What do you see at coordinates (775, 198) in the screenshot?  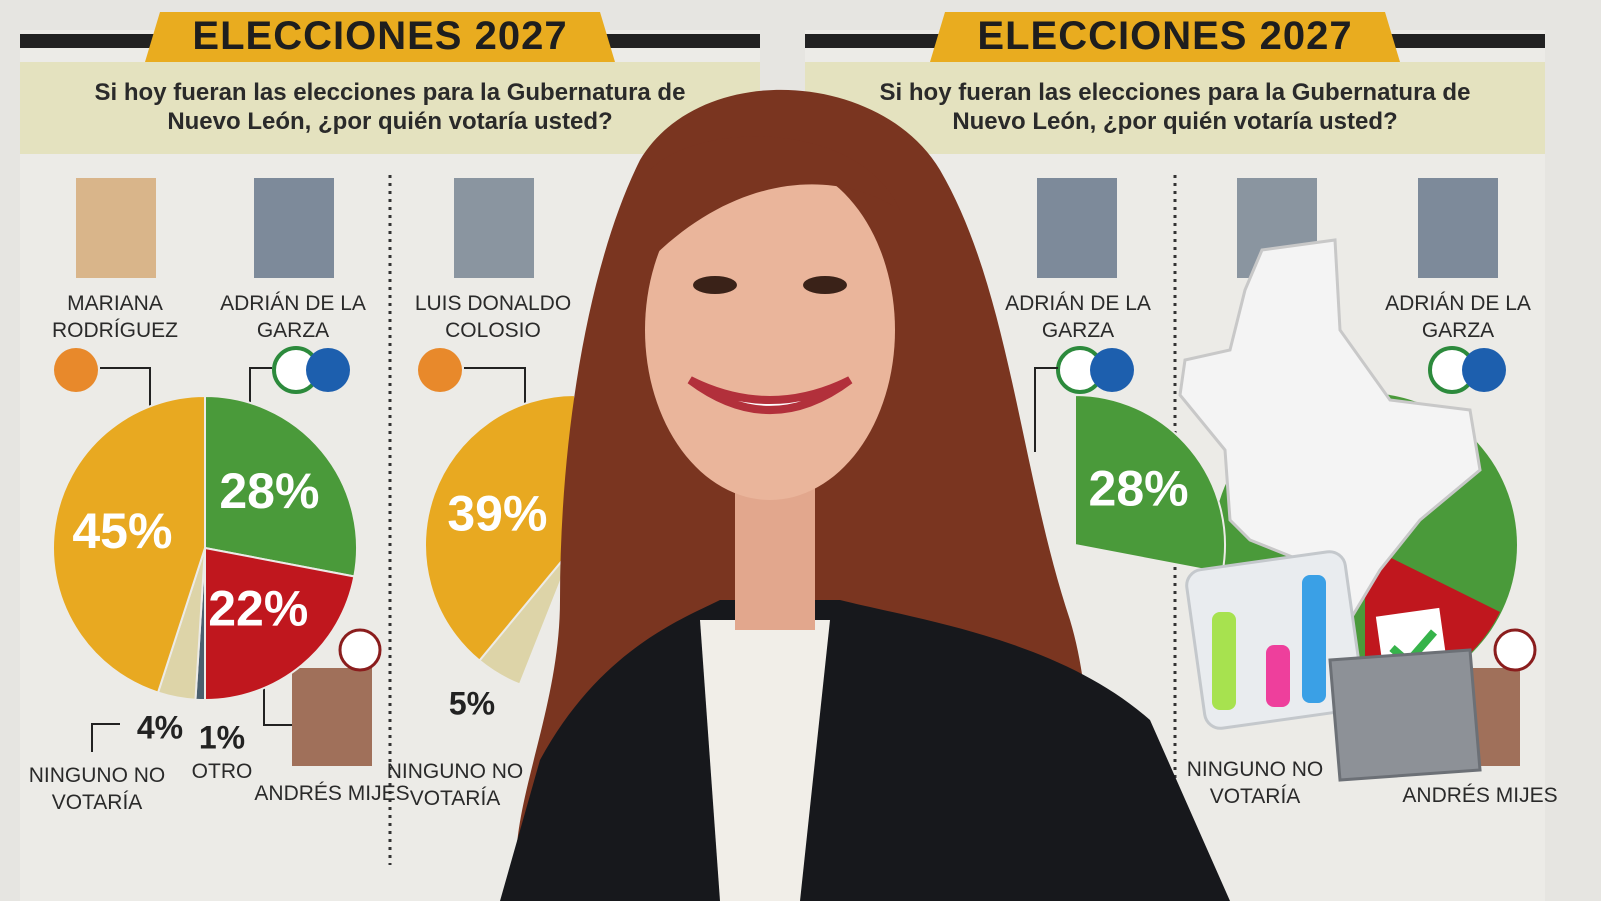 I see `fringe` at bounding box center [775, 198].